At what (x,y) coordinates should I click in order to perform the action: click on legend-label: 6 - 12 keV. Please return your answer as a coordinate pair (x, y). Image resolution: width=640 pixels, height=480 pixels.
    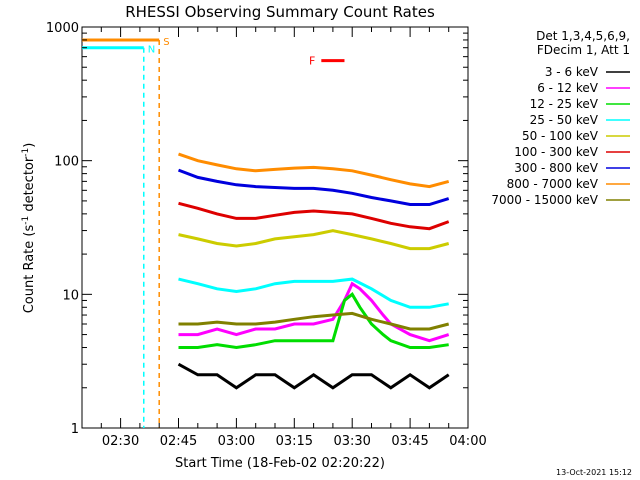
    Looking at the image, I should click on (568, 88).